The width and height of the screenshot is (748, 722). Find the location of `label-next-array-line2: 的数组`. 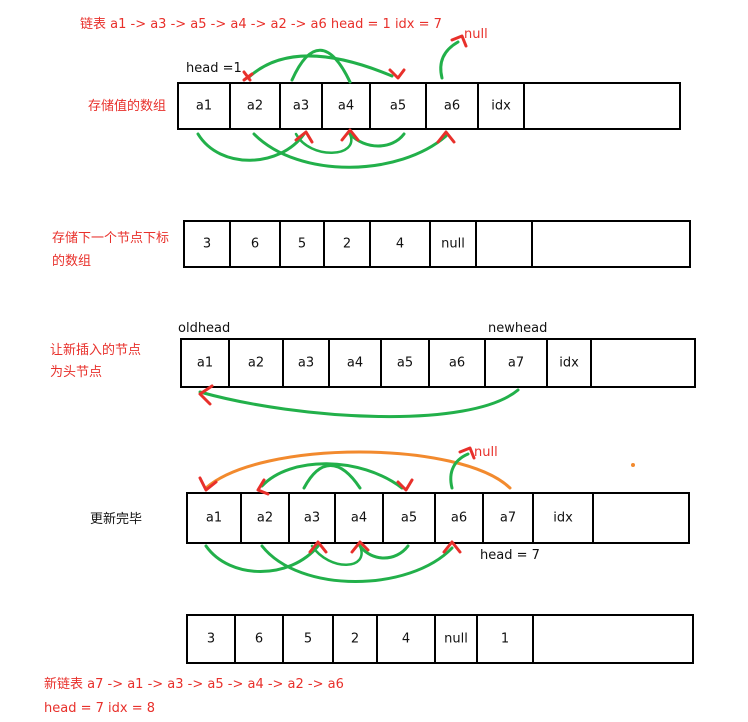

label-next-array-line2: 的数组 is located at coordinates (72, 261).